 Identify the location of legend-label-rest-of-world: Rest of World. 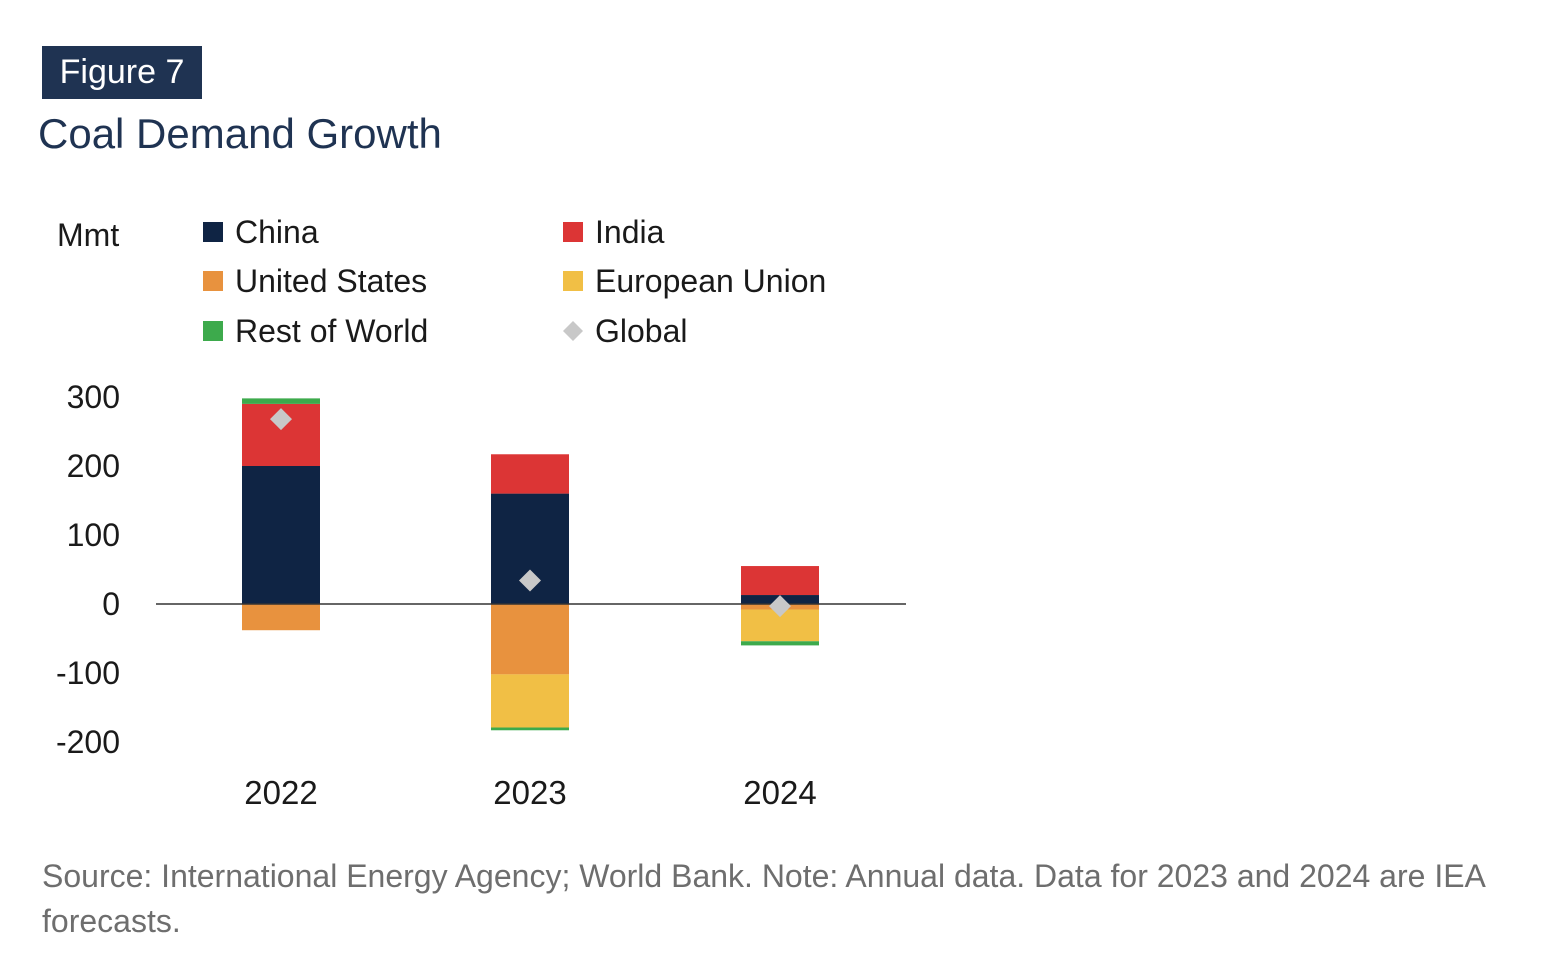
(331, 331).